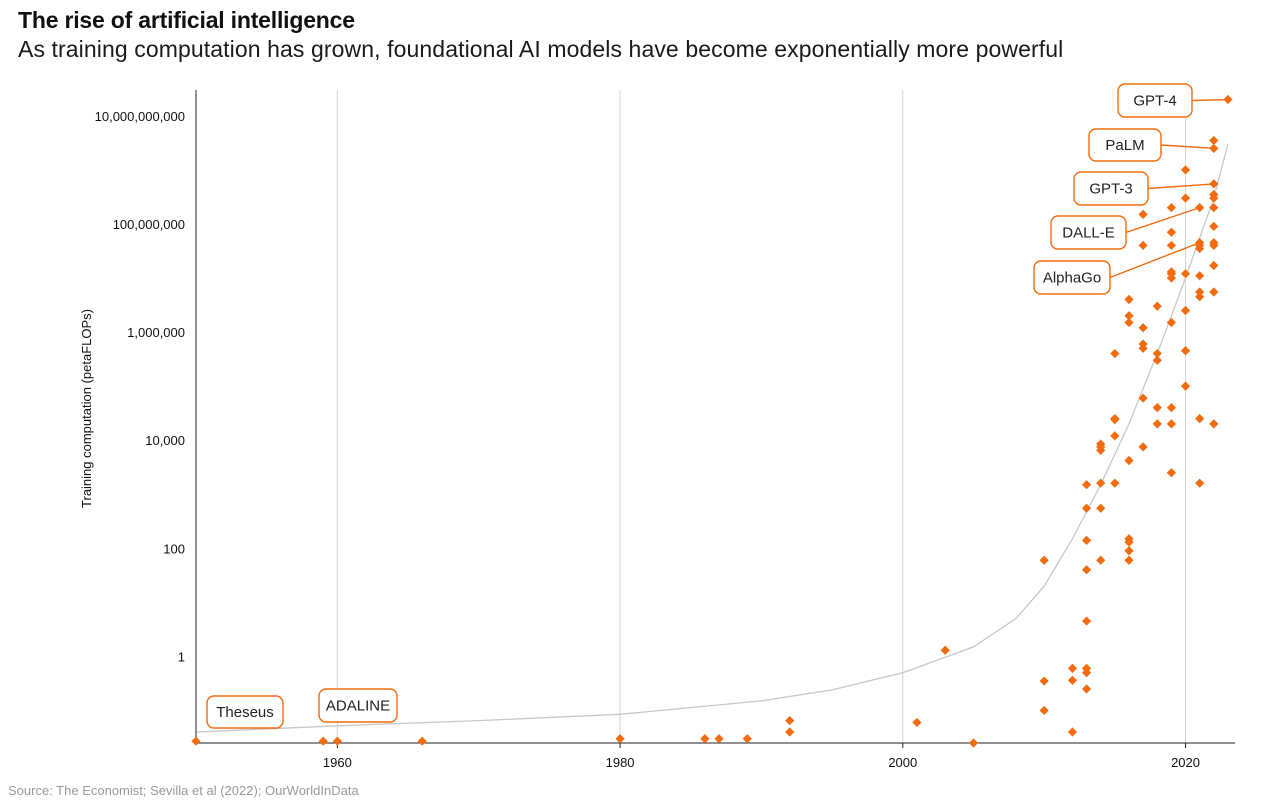 This screenshot has height=803, width=1287. I want to click on x-tick-label: 2020, so click(1185, 762).